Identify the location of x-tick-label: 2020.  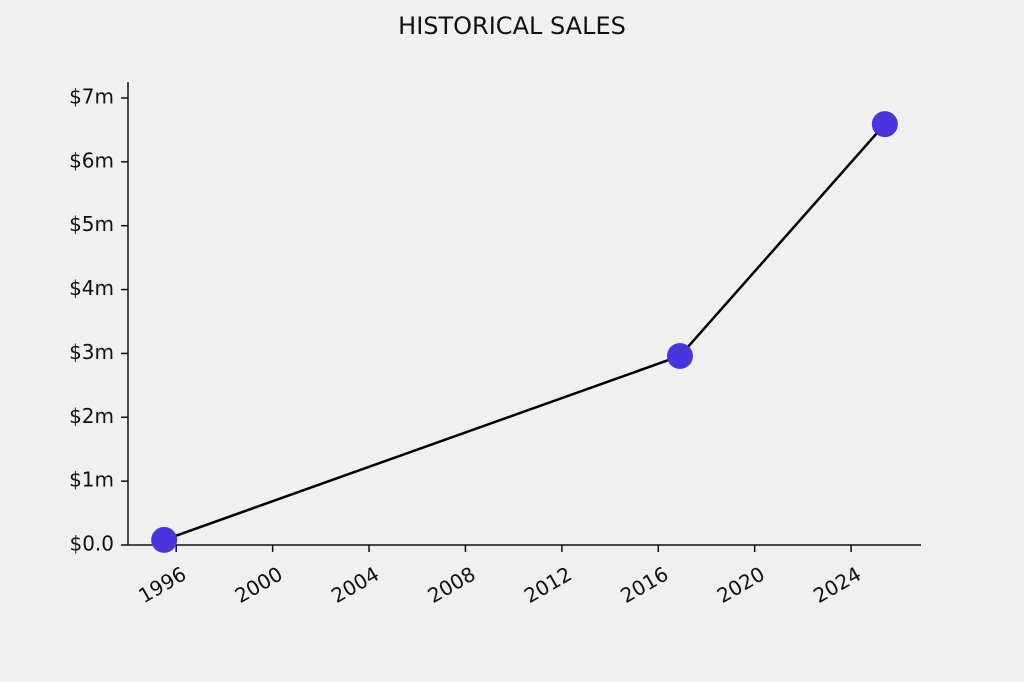
(741, 585).